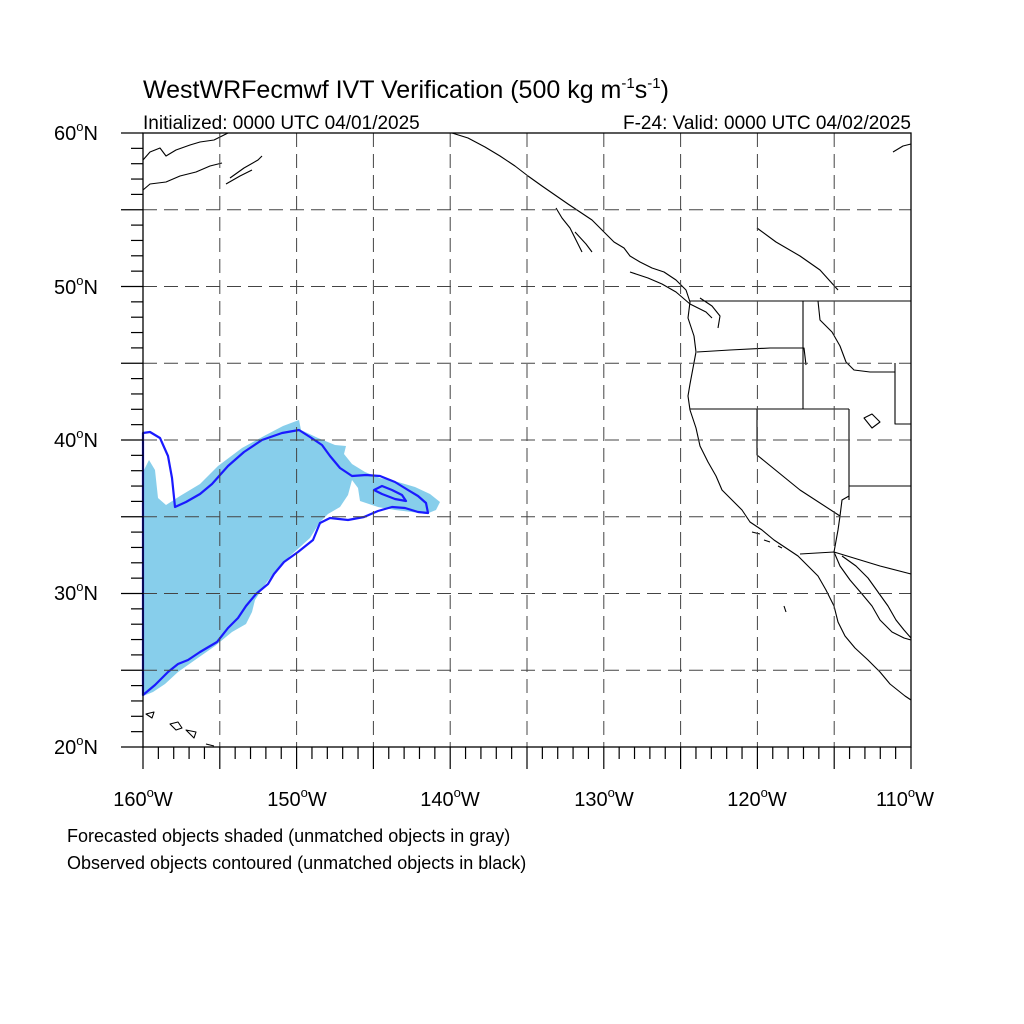  What do you see at coordinates (797, 259) in the screenshot?
I see `canada-interior-lines` at bounding box center [797, 259].